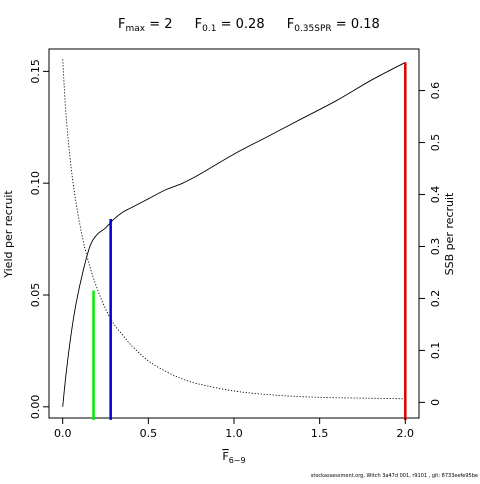  I want to click on y-left-tick-label: 0.15, so click(35, 71).